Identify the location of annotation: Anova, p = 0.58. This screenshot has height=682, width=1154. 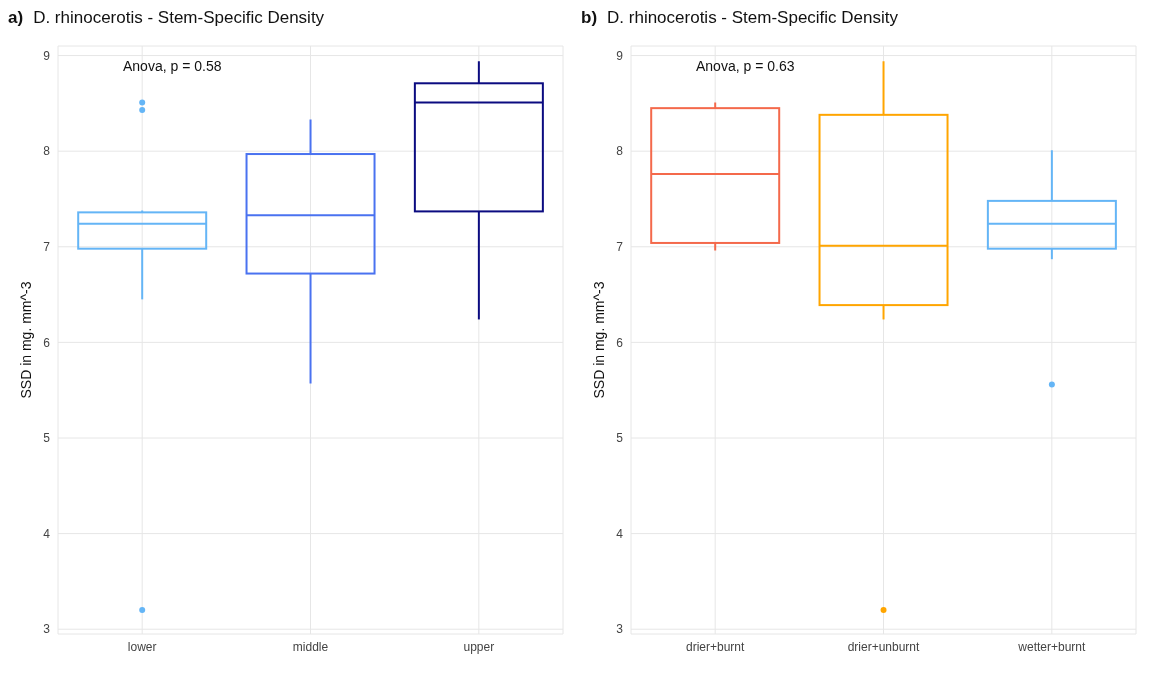
(172, 66).